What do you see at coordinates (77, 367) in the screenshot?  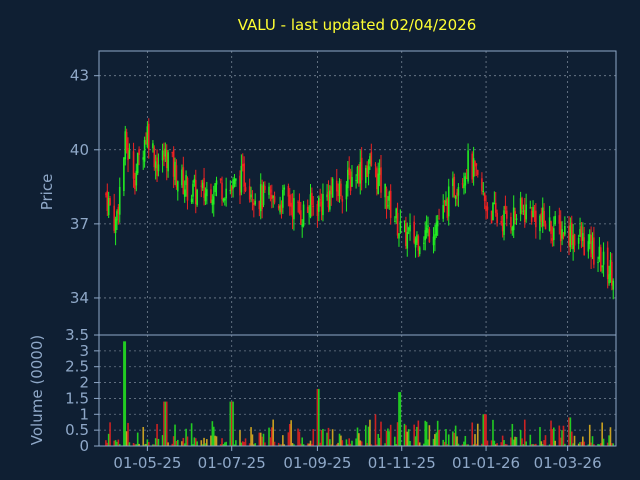 I see `volume-tick-label: 2.5` at bounding box center [77, 367].